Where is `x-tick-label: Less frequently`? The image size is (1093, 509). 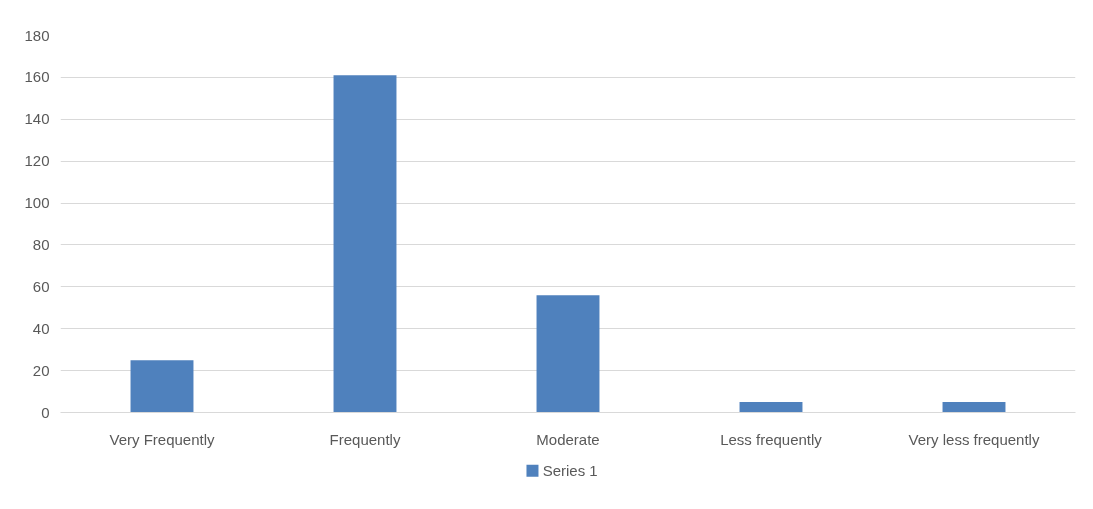 x-tick-label: Less frequently is located at coordinates (771, 439).